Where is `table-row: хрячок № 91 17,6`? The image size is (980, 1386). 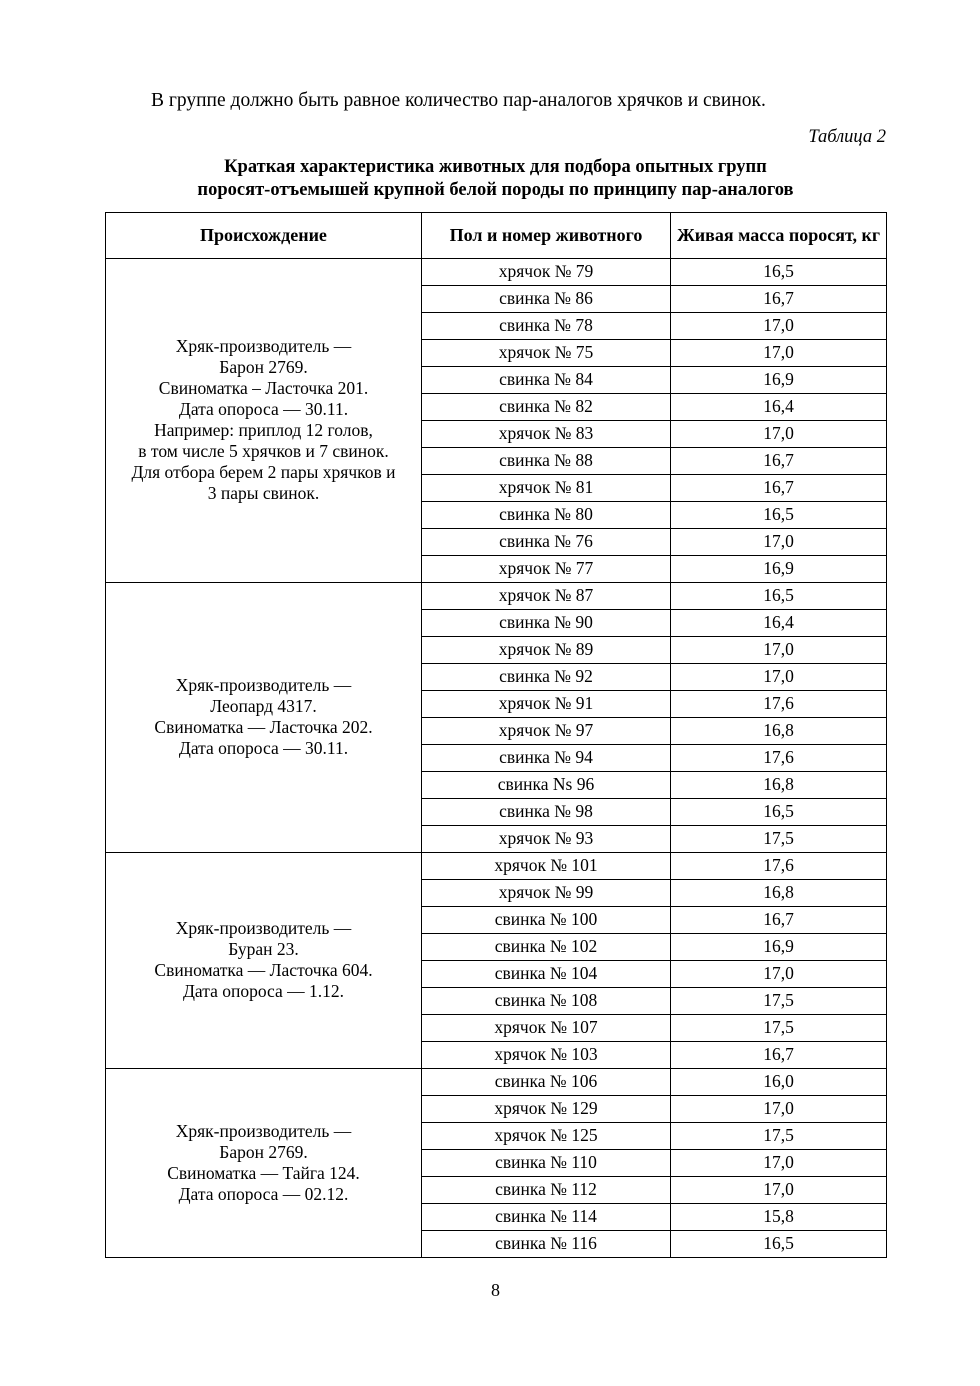 table-row: хрячок № 91 17,6 is located at coordinates (496, 703).